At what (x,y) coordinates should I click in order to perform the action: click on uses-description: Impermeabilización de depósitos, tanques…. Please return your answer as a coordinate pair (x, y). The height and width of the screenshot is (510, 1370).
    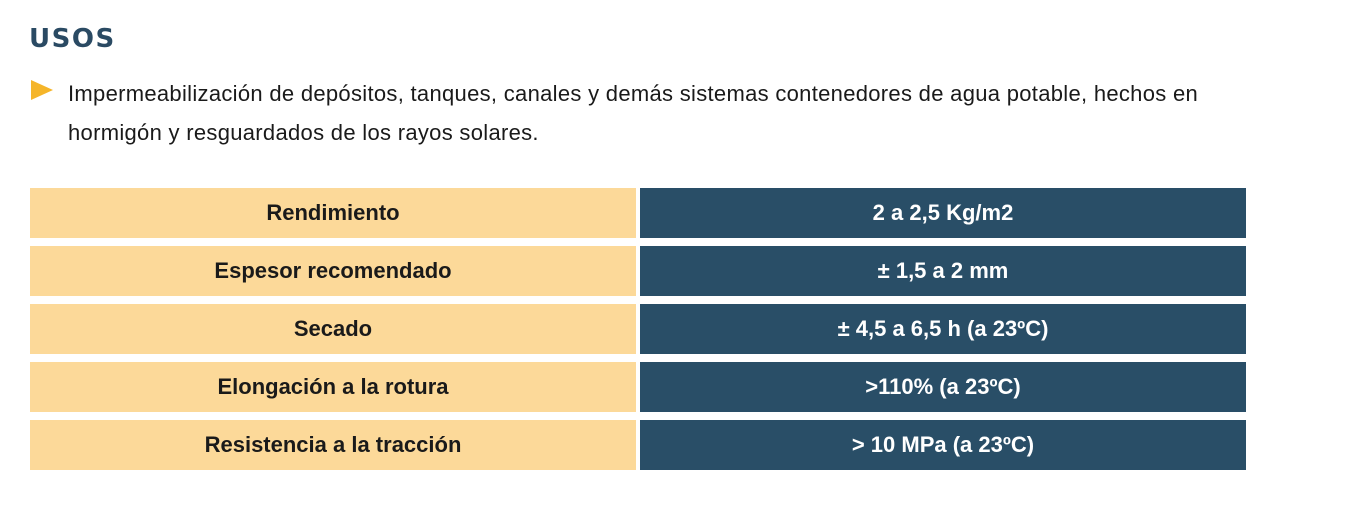
    Looking at the image, I should click on (633, 113).